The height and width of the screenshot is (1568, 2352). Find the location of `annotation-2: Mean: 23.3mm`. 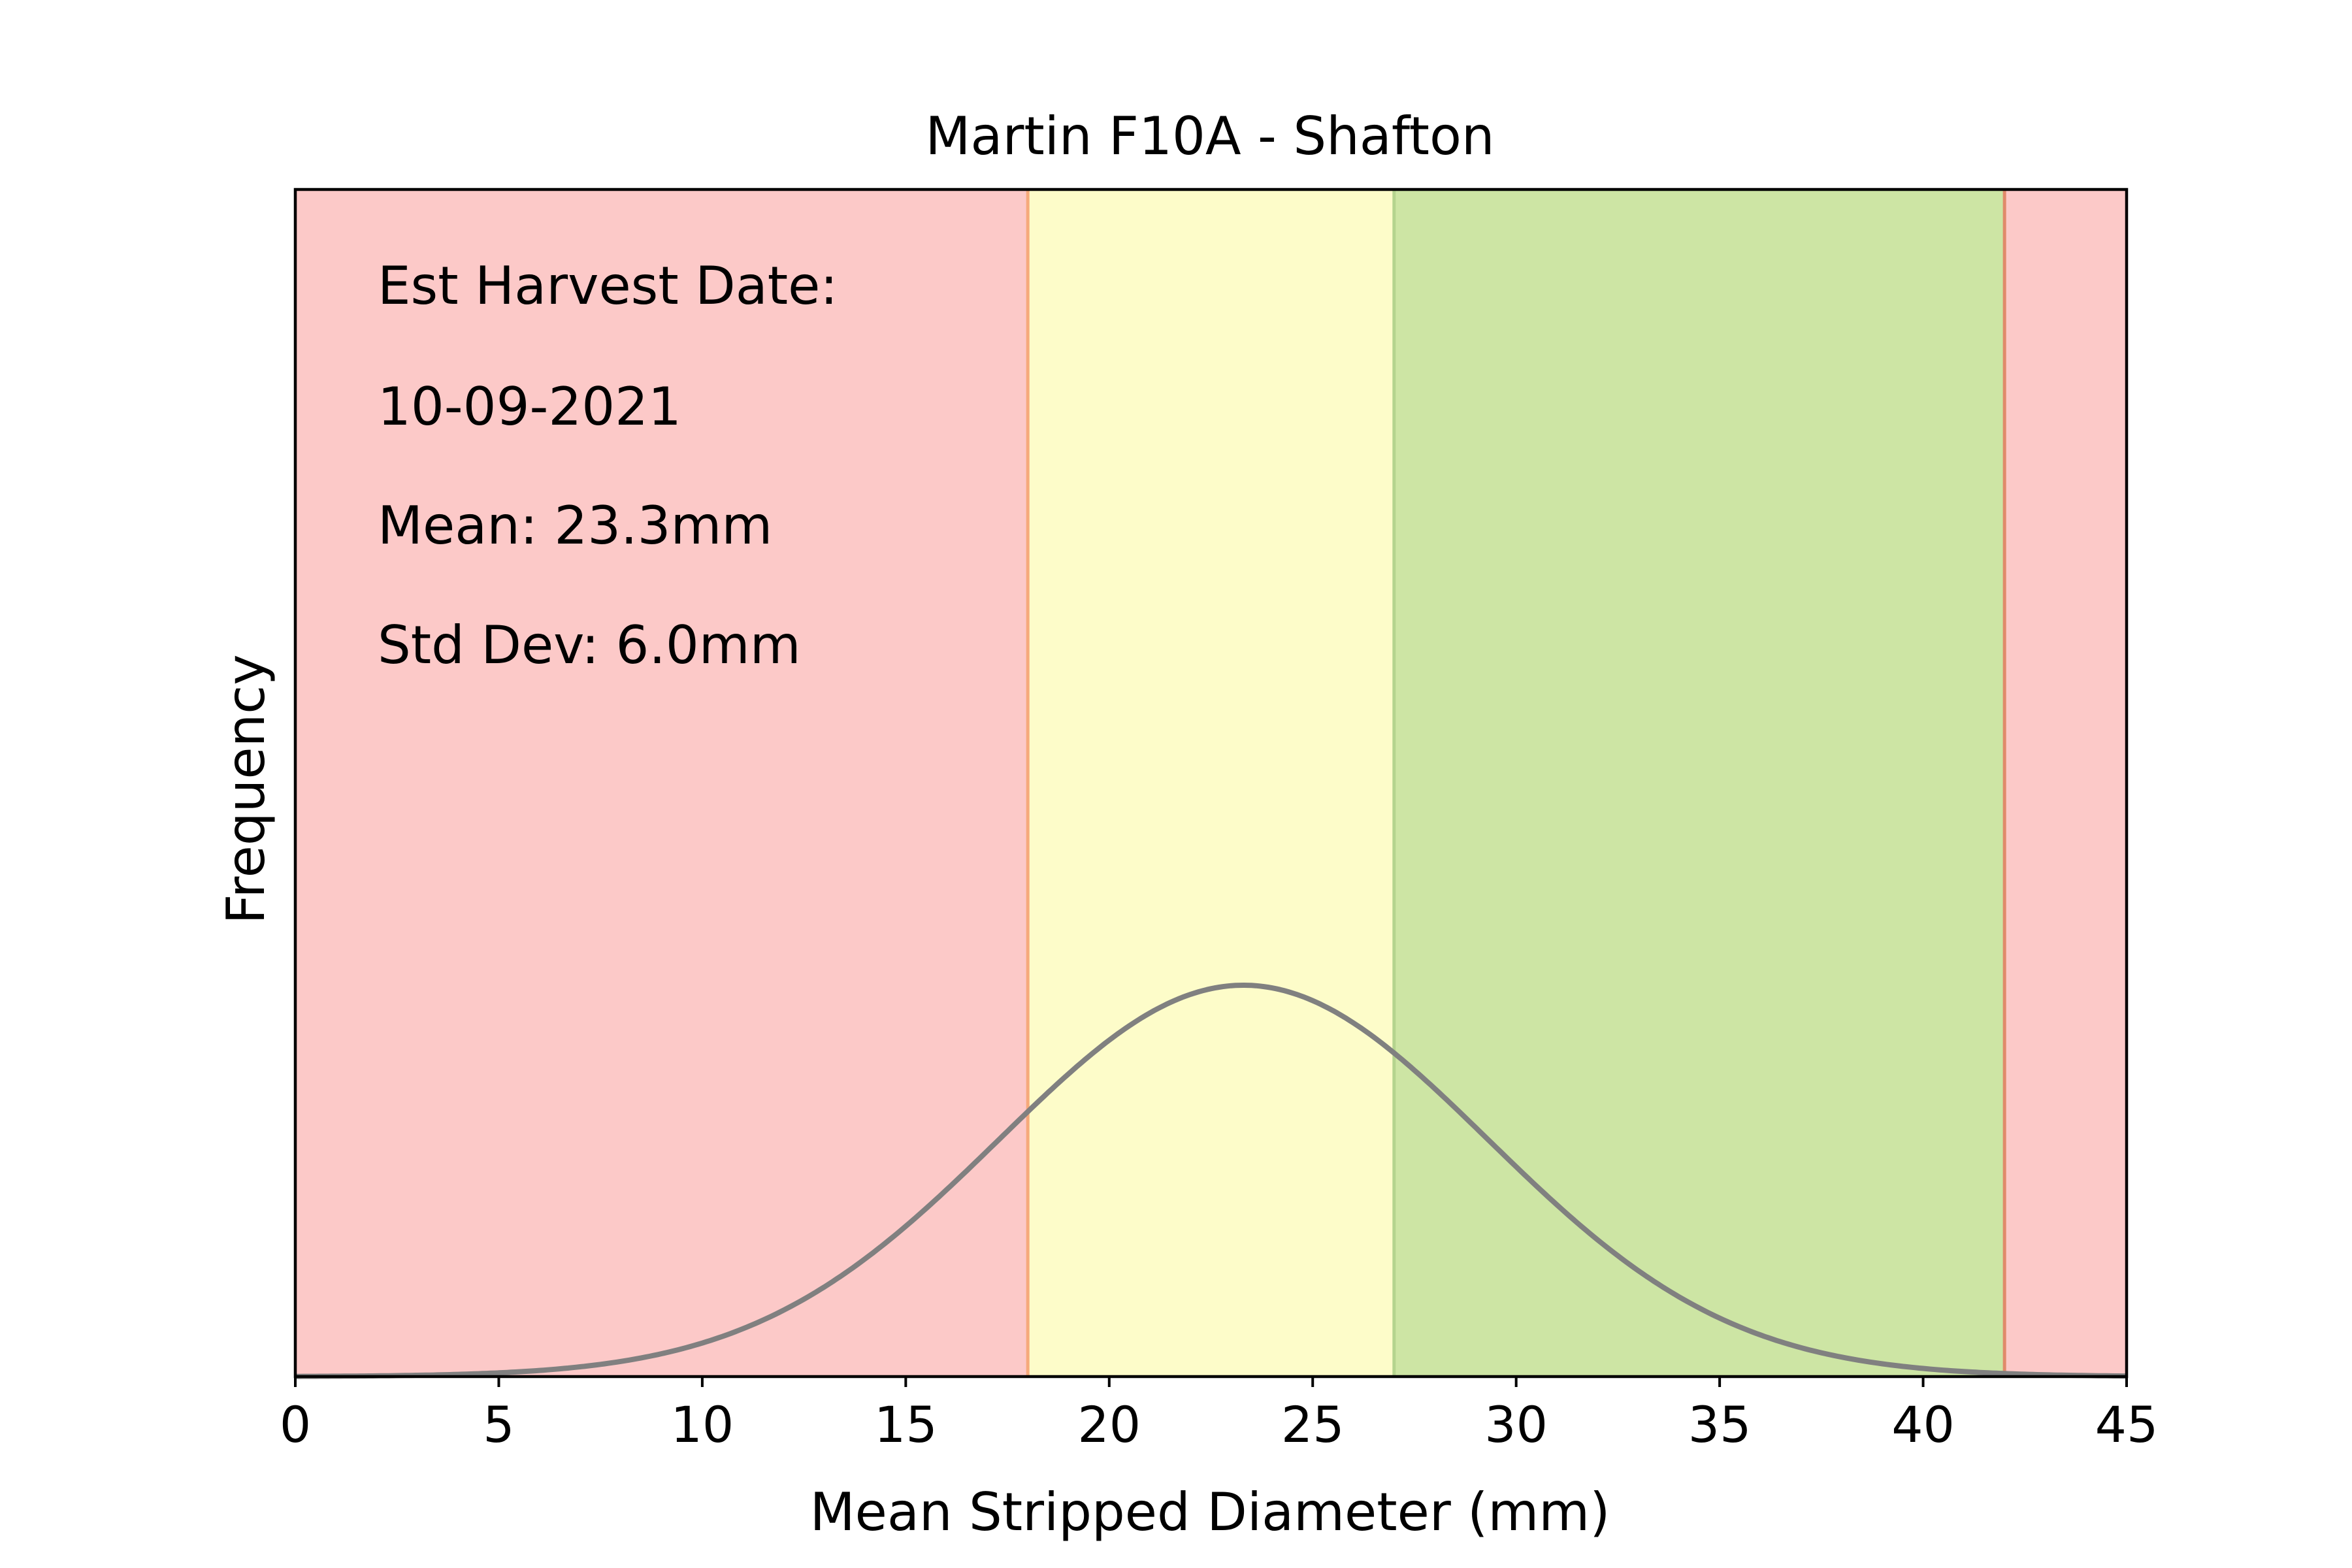

annotation-2: Mean: 23.3mm is located at coordinates (575, 525).